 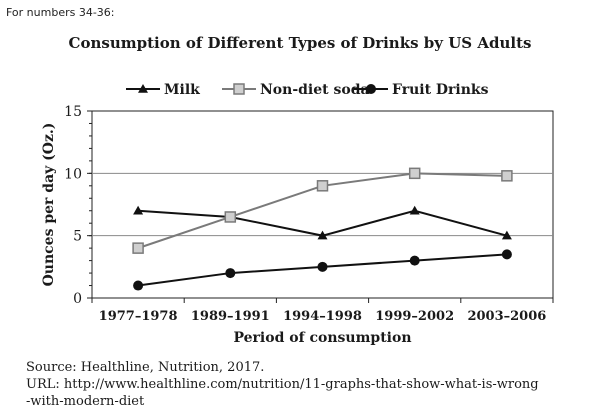 What do you see at coordinates (230, 316) in the screenshot?
I see `x-tick-label: 1989–1991` at bounding box center [230, 316].